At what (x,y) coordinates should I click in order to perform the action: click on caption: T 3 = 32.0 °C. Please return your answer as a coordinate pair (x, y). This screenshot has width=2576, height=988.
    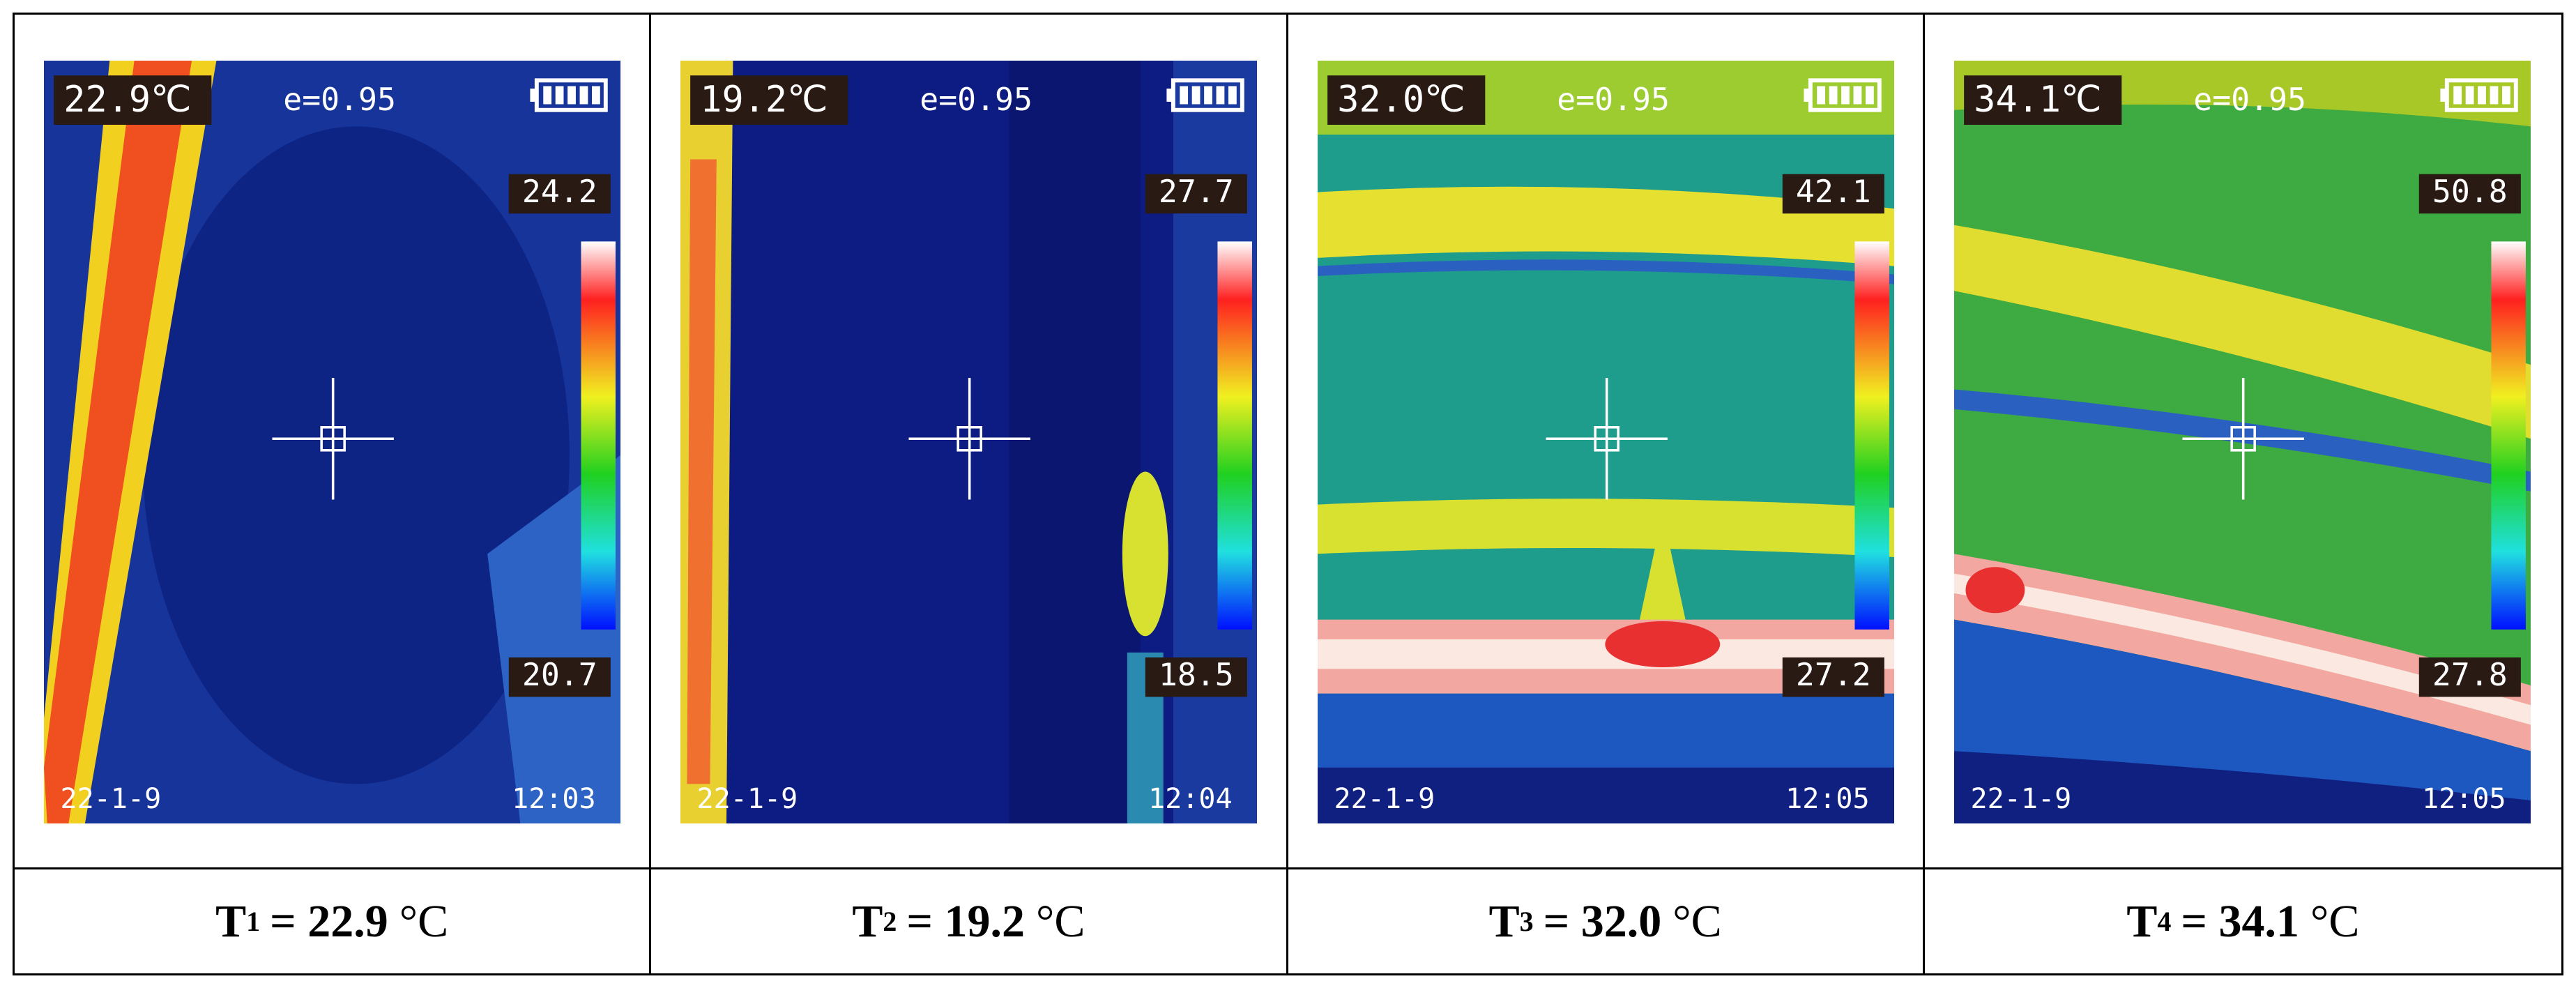
    Looking at the image, I should click on (1607, 921).